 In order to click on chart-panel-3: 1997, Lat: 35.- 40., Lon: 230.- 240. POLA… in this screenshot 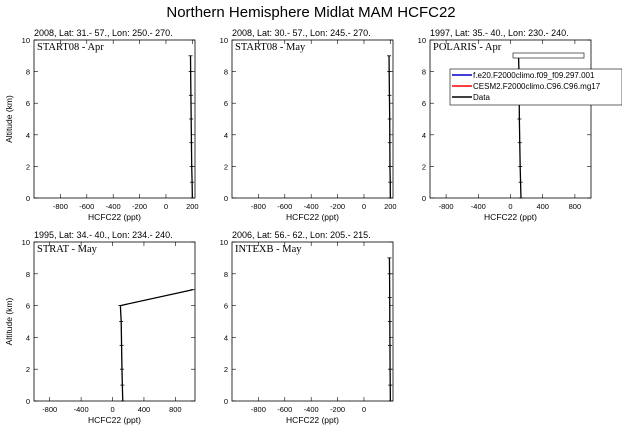, I will do `click(505, 125)`.